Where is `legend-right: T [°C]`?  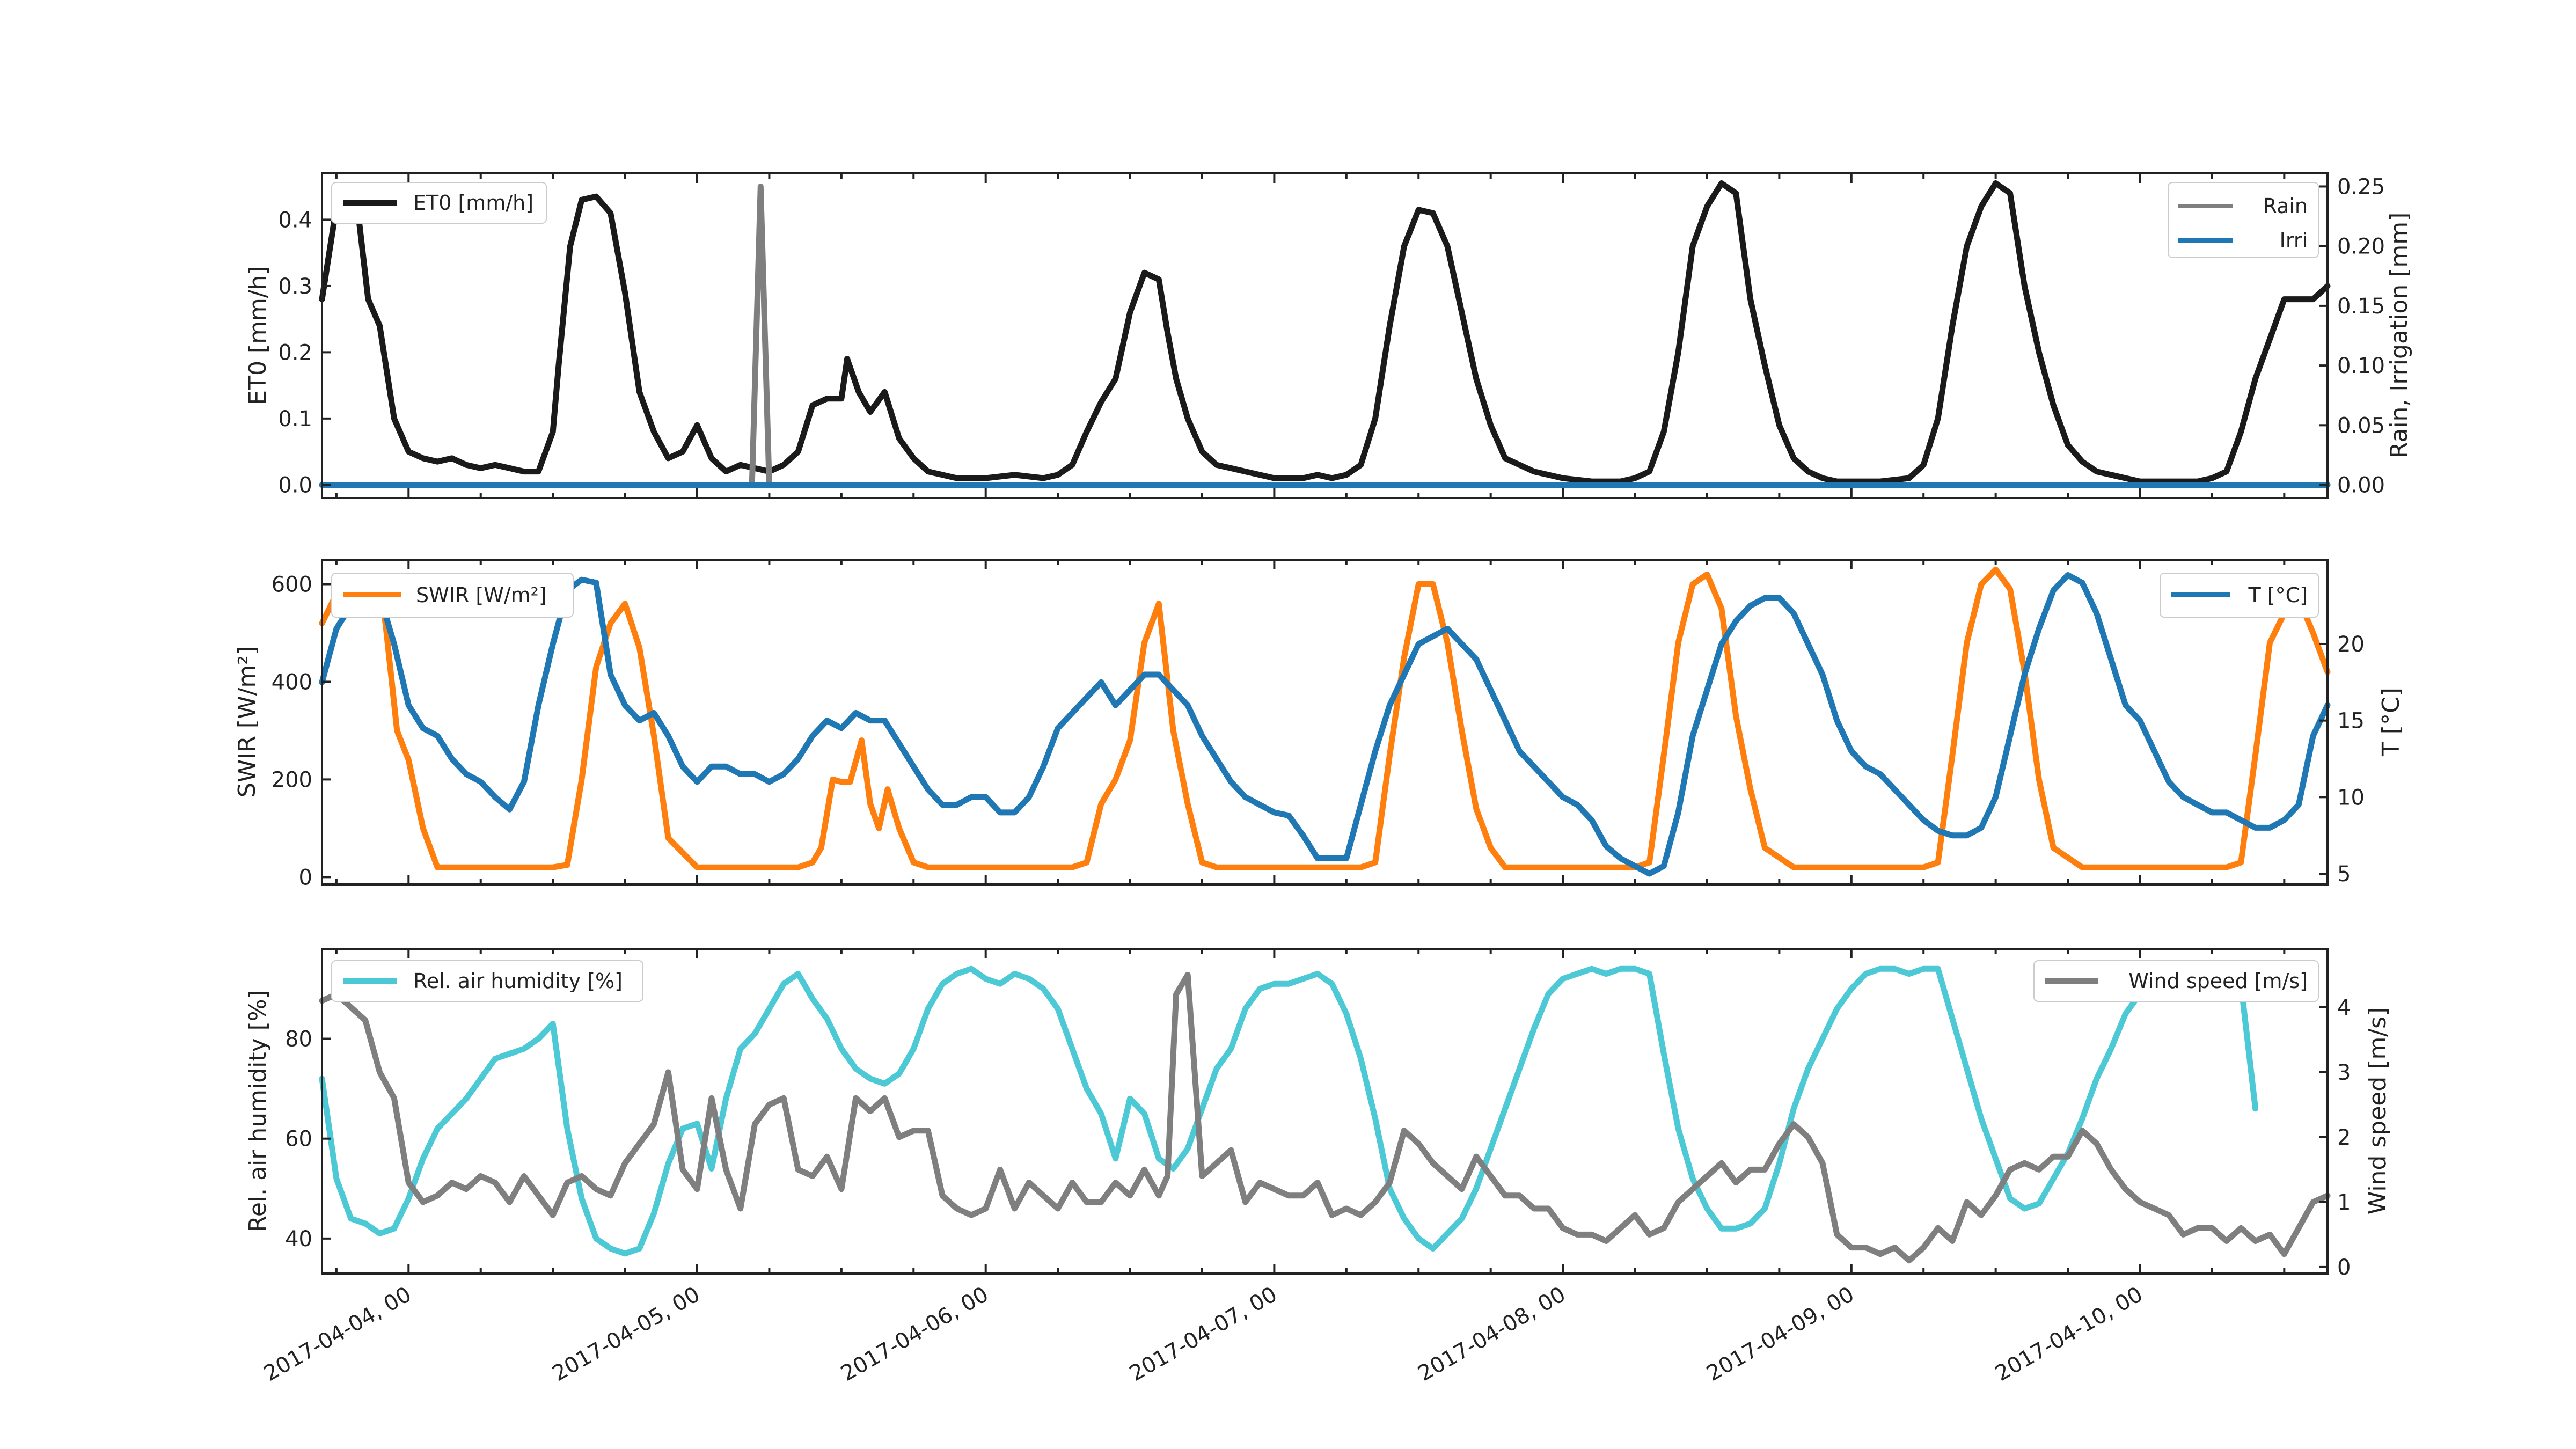 legend-right: T [°C] is located at coordinates (2239, 595).